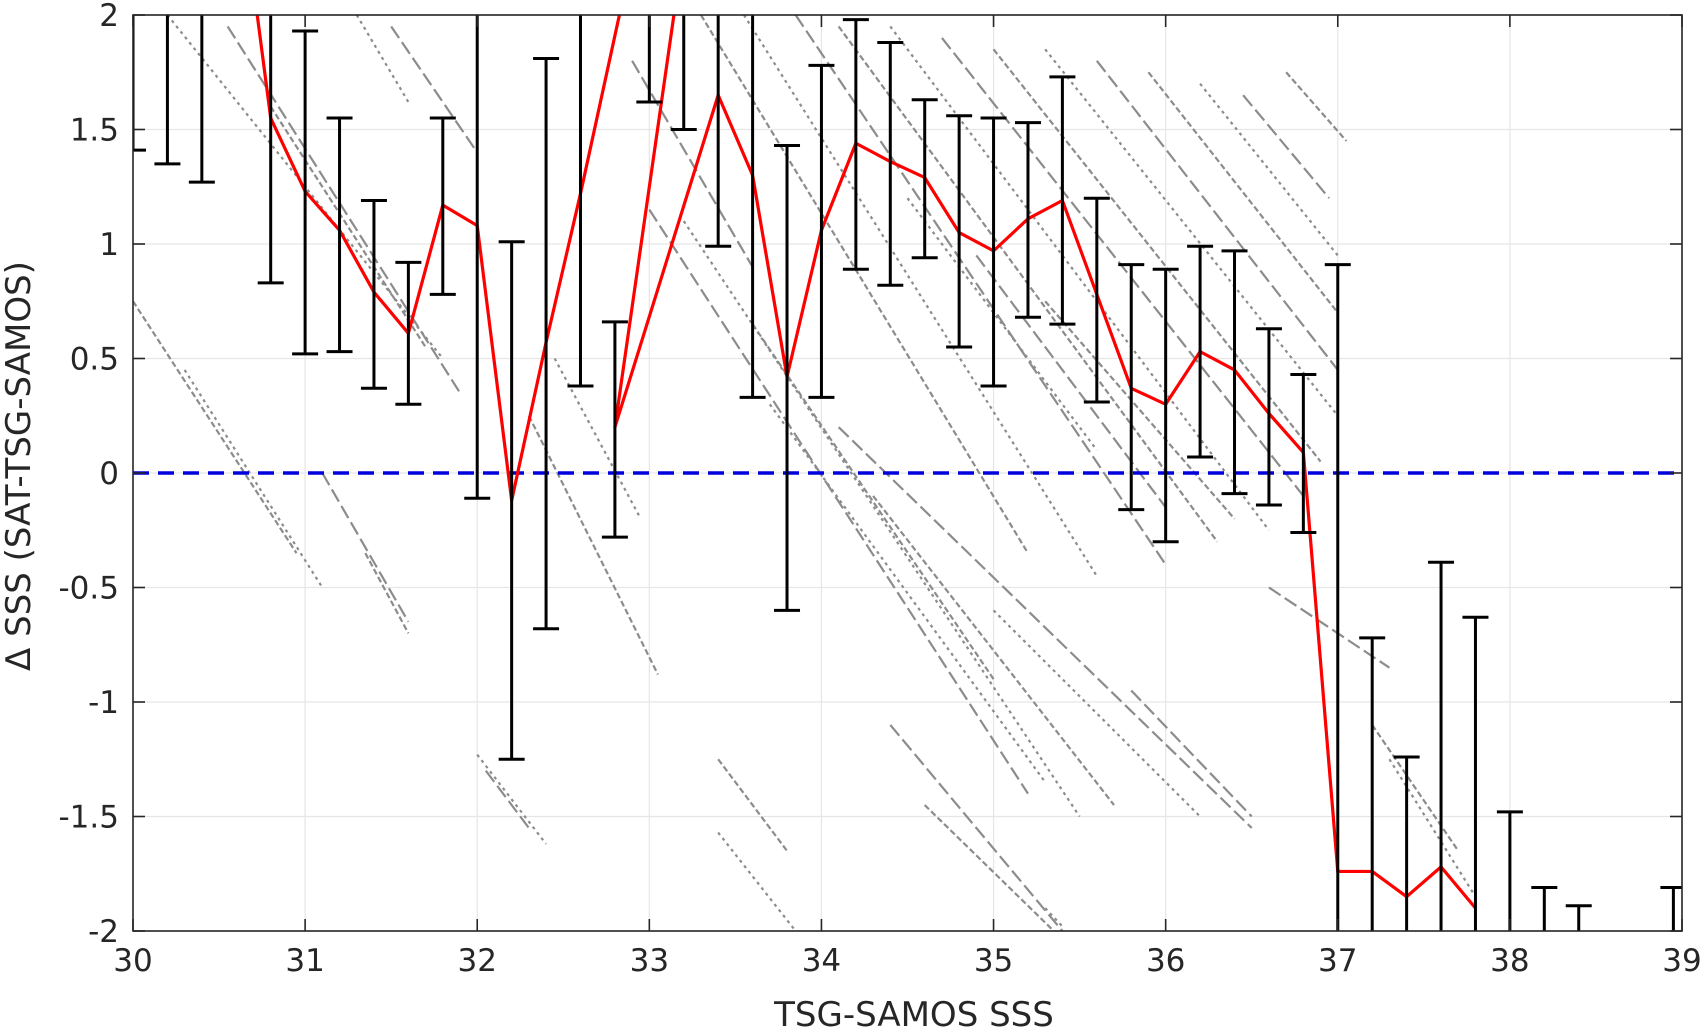 The width and height of the screenshot is (1706, 1031). Describe the element at coordinates (821, 961) in the screenshot. I see `x-tick-label: 34` at that location.